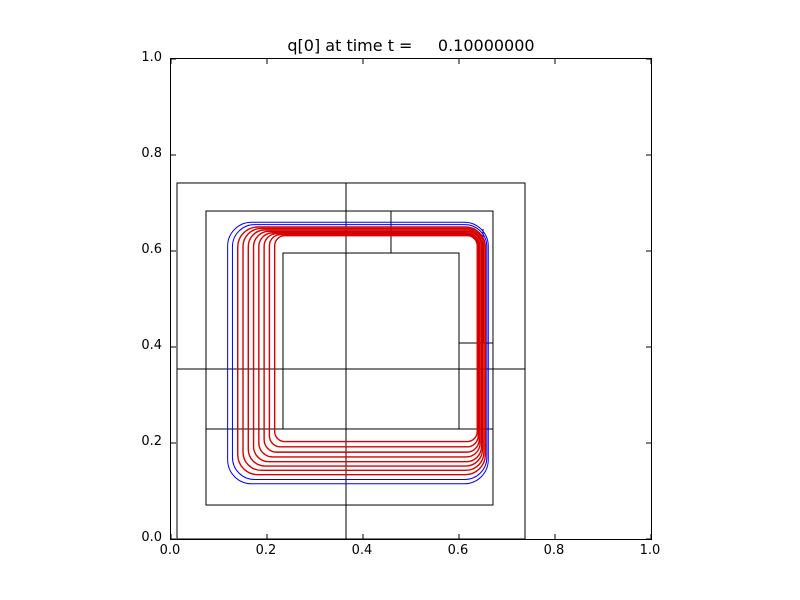 The width and height of the screenshot is (800, 600). Describe the element at coordinates (458, 550) in the screenshot. I see `x-tick-label: 0.6` at that location.